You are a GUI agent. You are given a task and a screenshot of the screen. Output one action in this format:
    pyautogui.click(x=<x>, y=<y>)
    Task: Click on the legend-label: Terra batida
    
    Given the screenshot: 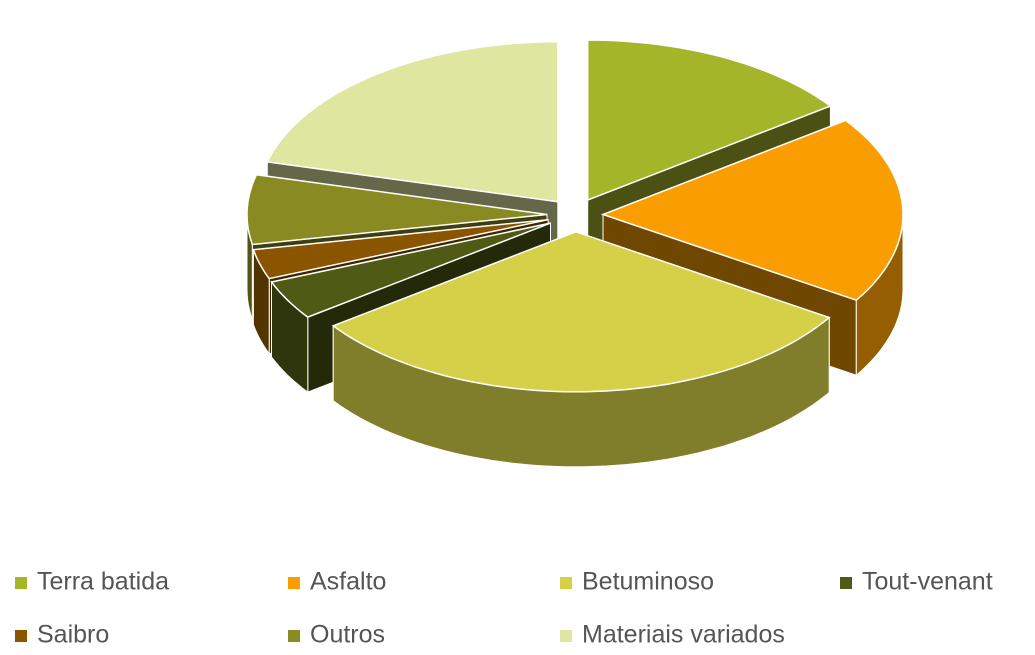 What is the action you would take?
    pyautogui.click(x=103, y=582)
    